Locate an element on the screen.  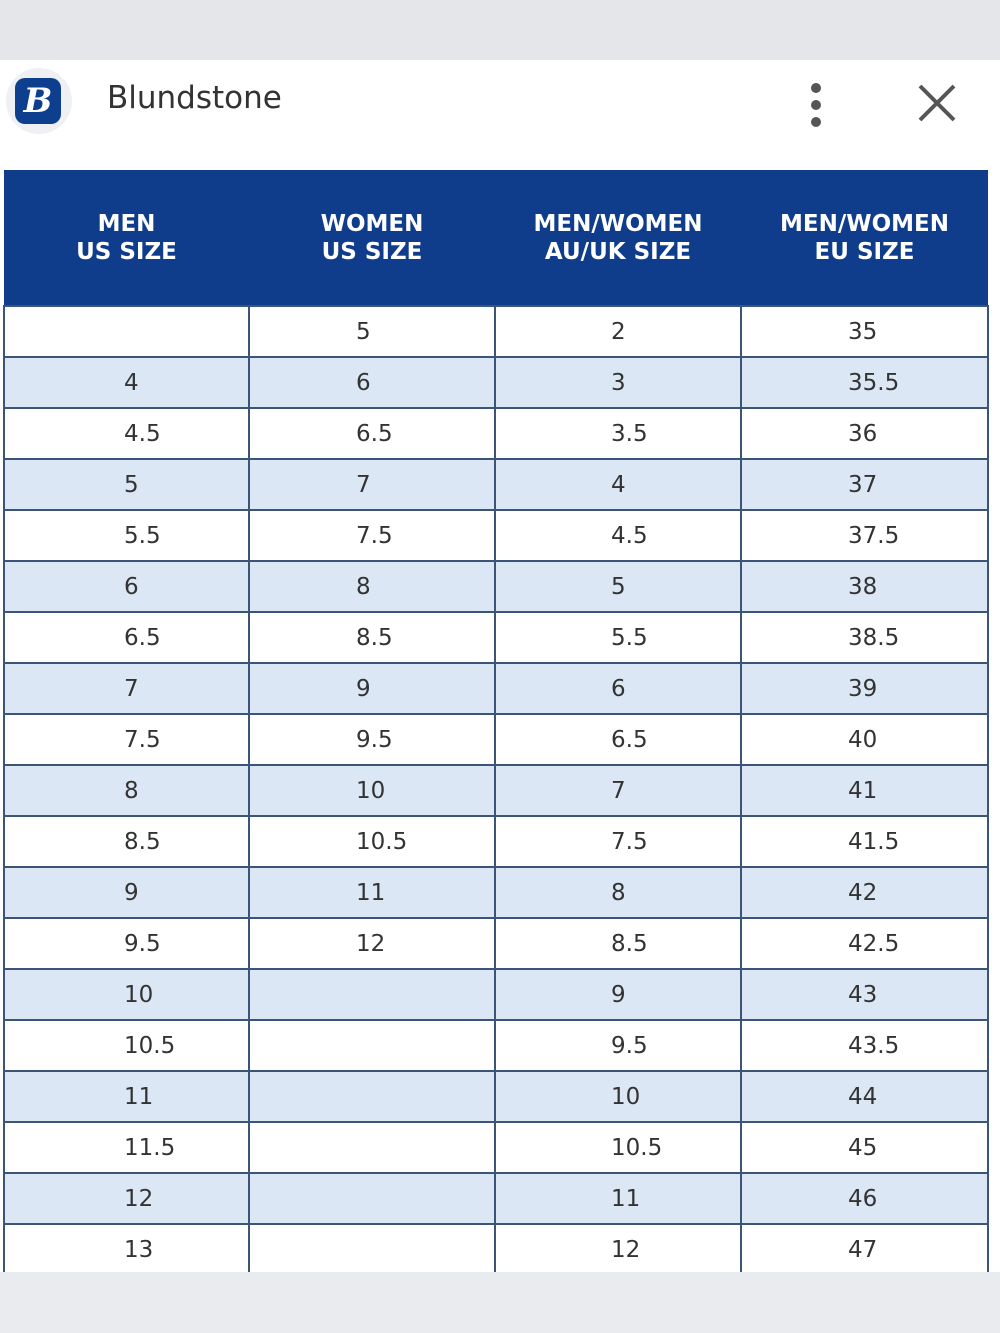
cell-text: 4 is located at coordinates (618, 484).